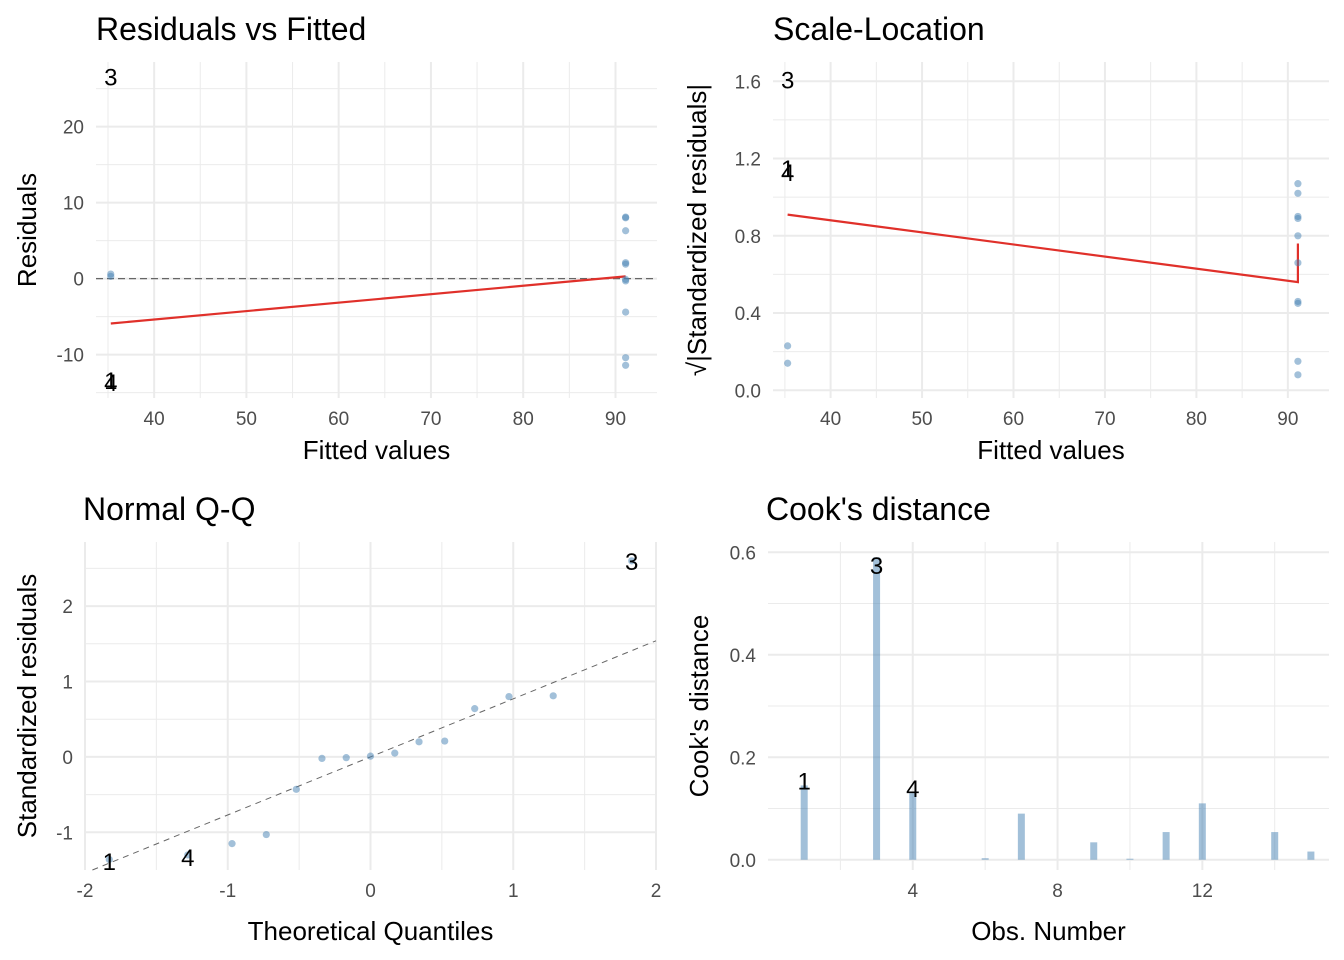  What do you see at coordinates (1048, 931) in the screenshot?
I see `x-axis-label: Obs. Number` at bounding box center [1048, 931].